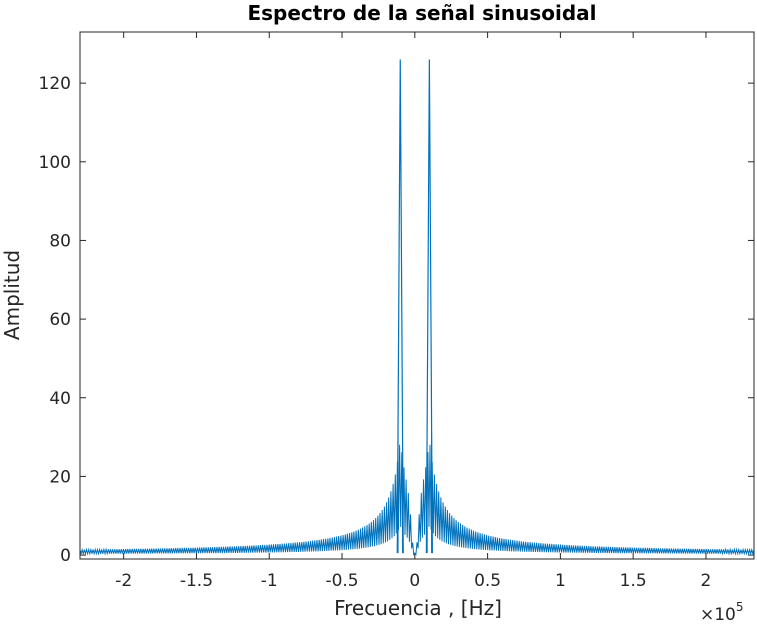 This screenshot has height=624, width=757. What do you see at coordinates (60, 241) in the screenshot?
I see `y-tick-label: 80` at bounding box center [60, 241].